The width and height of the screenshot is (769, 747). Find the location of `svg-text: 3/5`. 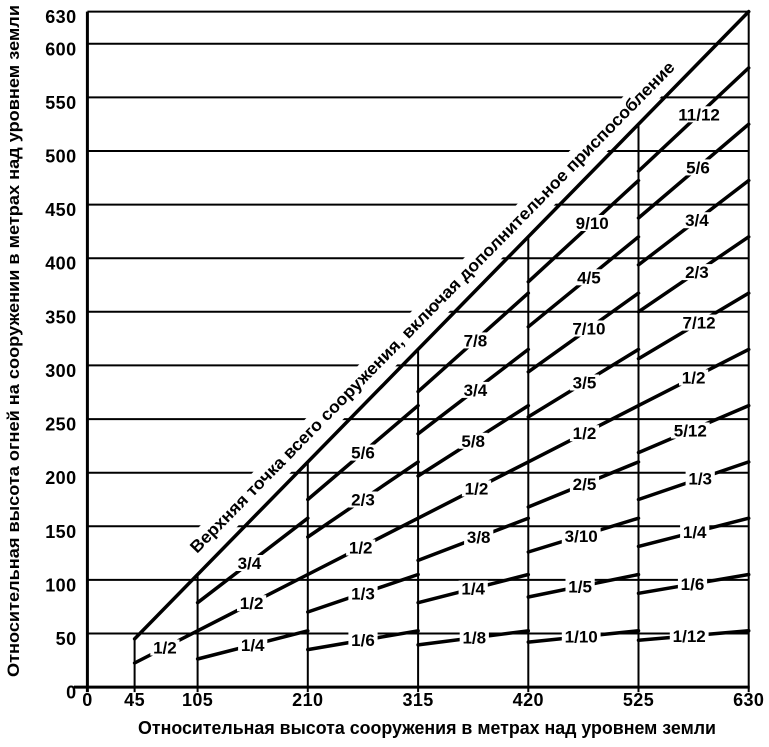

svg-text: 3/5 is located at coordinates (585, 383).